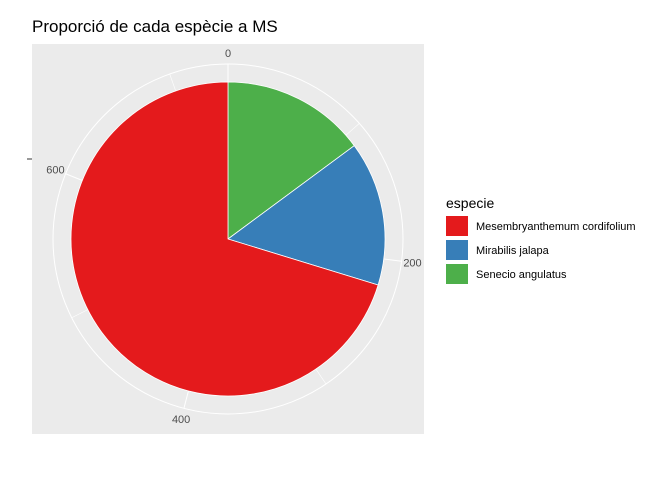  Describe the element at coordinates (155, 26) in the screenshot. I see `chart-title: Proporció de cada espècie a MS` at that location.